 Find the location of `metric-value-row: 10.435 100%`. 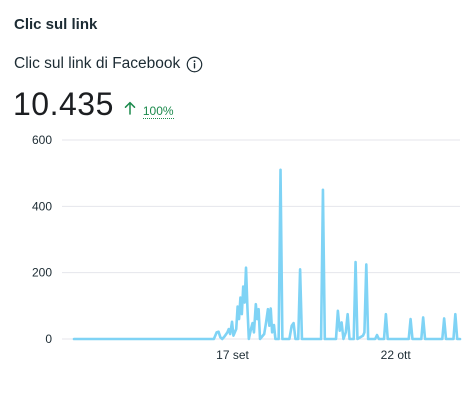

metric-value-row: 10.435 100% is located at coordinates (93, 104).